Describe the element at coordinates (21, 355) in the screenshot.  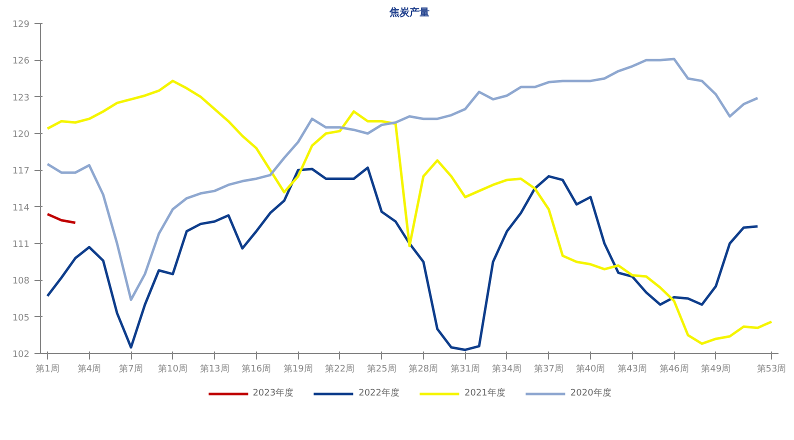
I see `y-tick-label: 102` at that location.